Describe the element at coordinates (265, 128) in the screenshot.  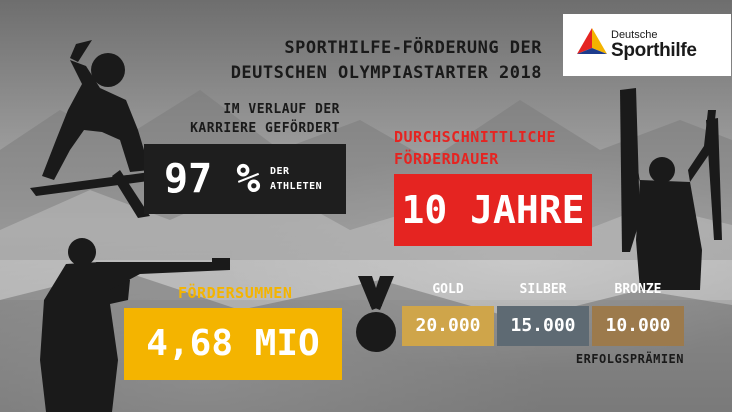
I see `career-label-line-2: KARRIERE GEFÖRDERT` at that location.